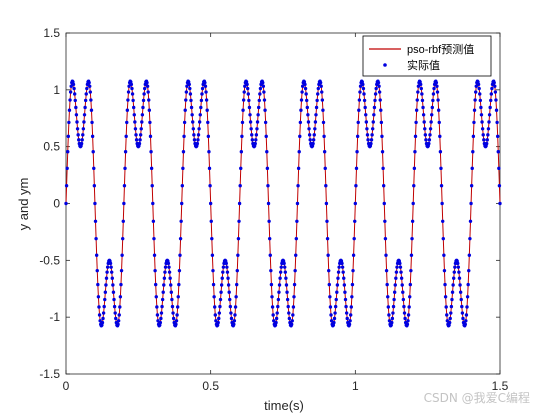 This screenshot has height=418, width=542. What do you see at coordinates (210, 386) in the screenshot?
I see `x-tick-label: 0.5` at bounding box center [210, 386].